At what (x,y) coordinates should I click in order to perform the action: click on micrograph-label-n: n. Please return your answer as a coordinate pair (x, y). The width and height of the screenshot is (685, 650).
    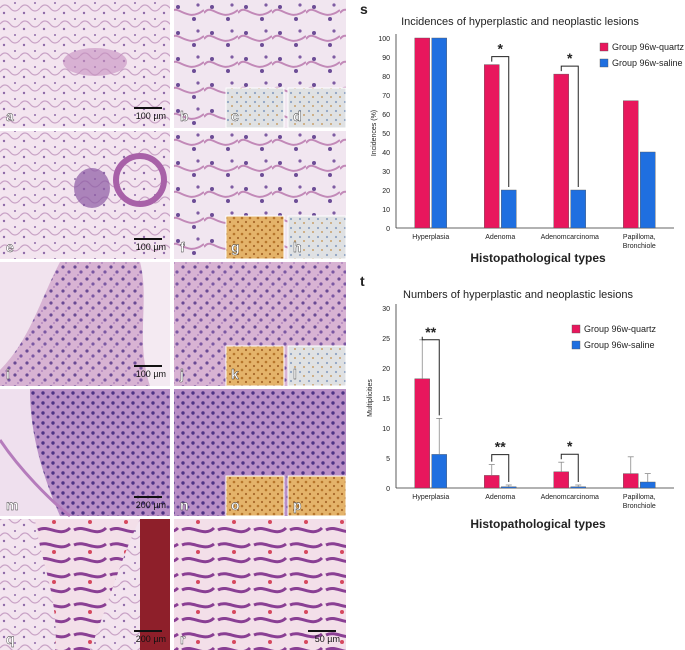
    Looking at the image, I should click on (184, 505).